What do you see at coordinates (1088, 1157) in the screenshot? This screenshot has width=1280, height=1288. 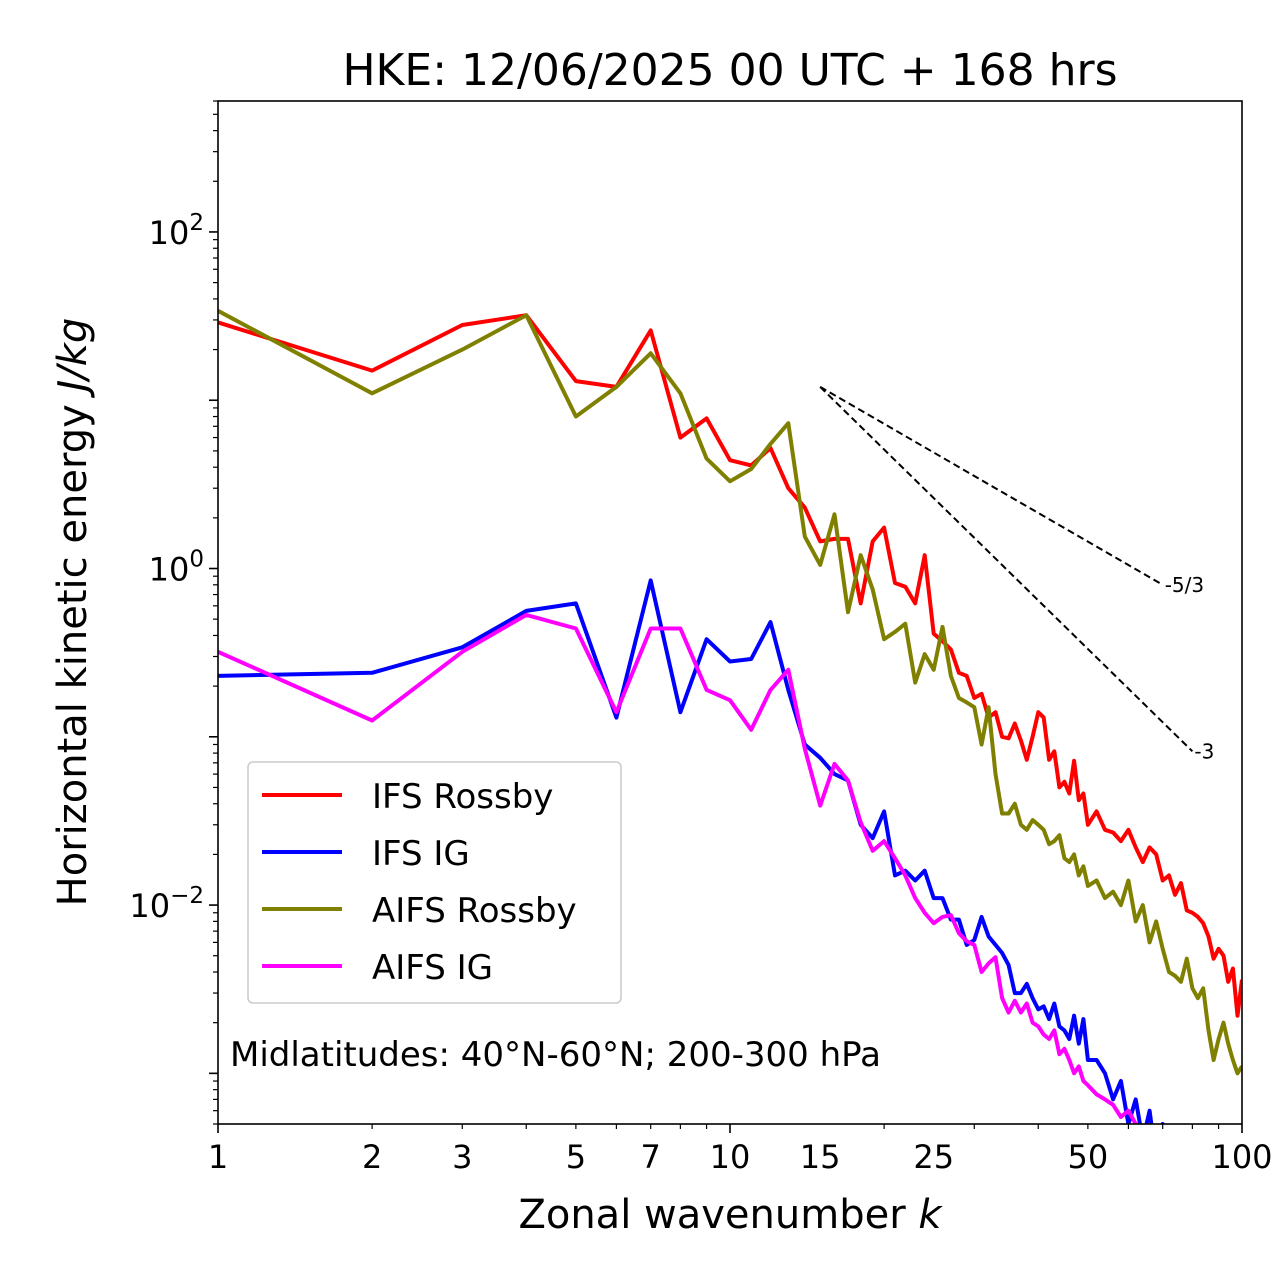 I see `x-tick-label: 50` at bounding box center [1088, 1157].